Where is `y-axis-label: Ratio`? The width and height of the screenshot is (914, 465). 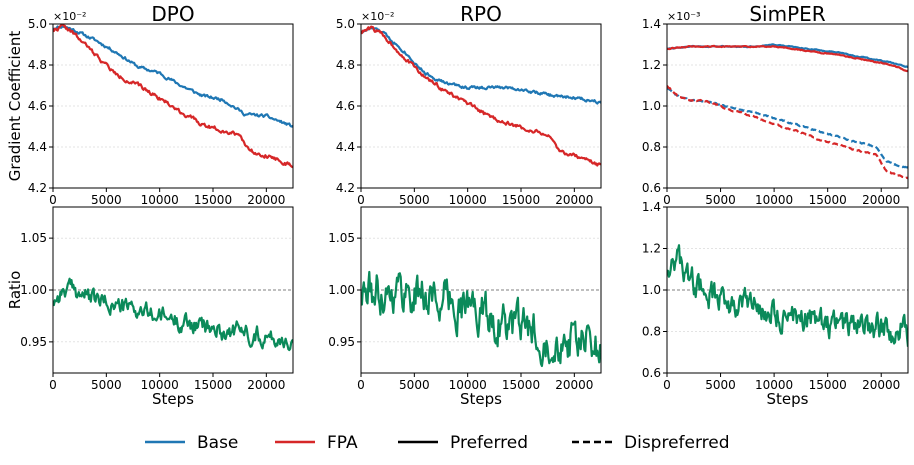
y-axis-label: Ratio is located at coordinates (15, 290).